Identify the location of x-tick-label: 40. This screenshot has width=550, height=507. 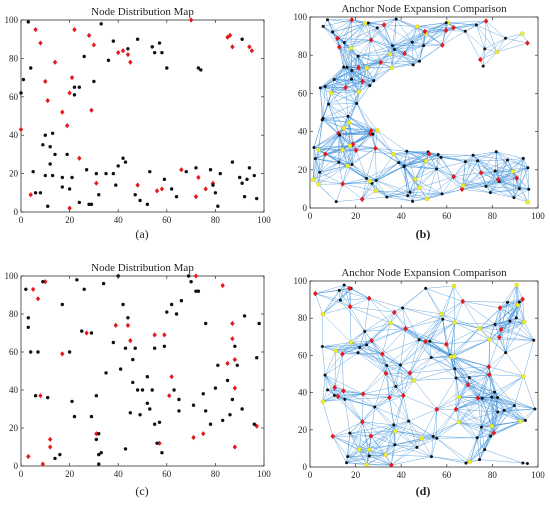
(402, 216).